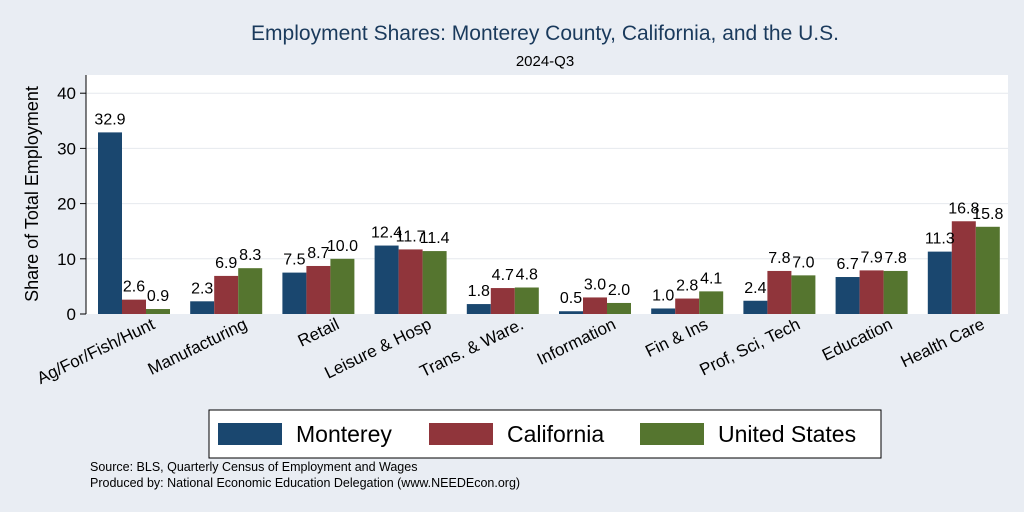 The image size is (1024, 512). I want to click on data-label-6-1: 2.8, so click(687, 286).